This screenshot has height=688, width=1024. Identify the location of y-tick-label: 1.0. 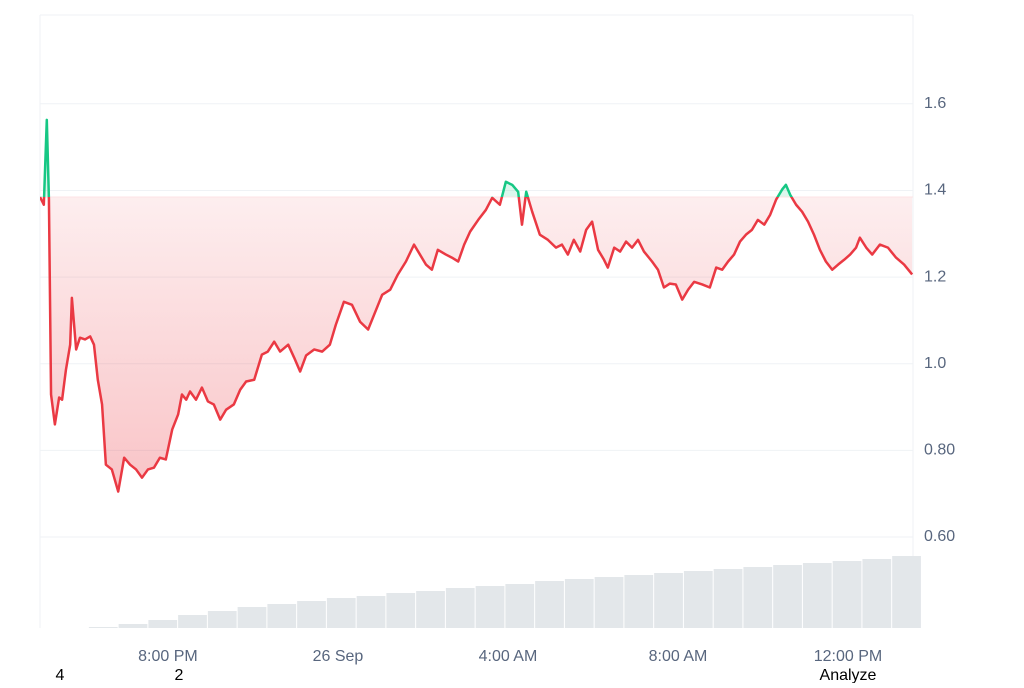
(935, 363).